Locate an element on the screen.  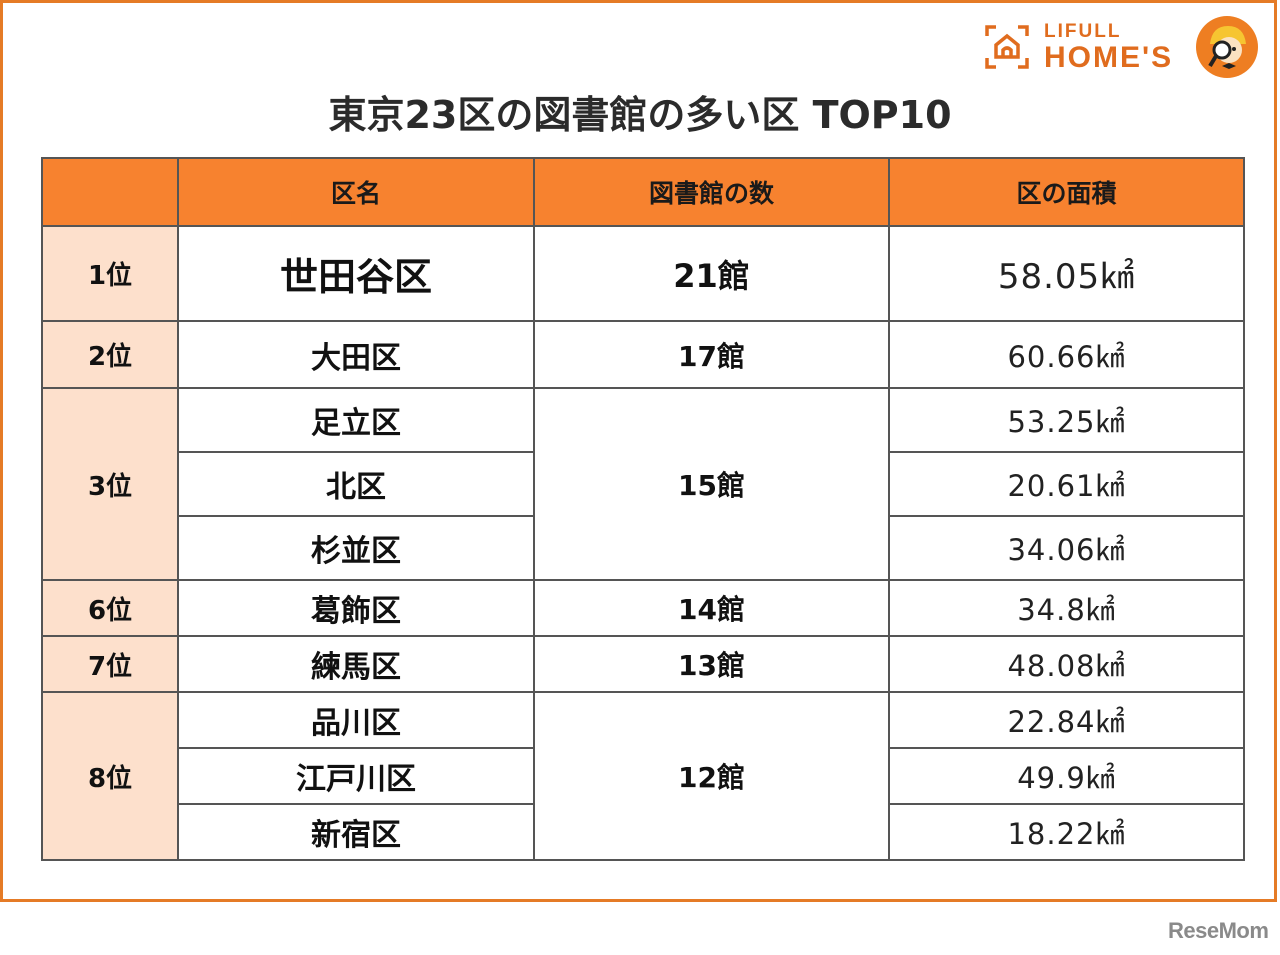
lifull-homes-logo: LIFULL HOME'S is located at coordinates (1124, 48).